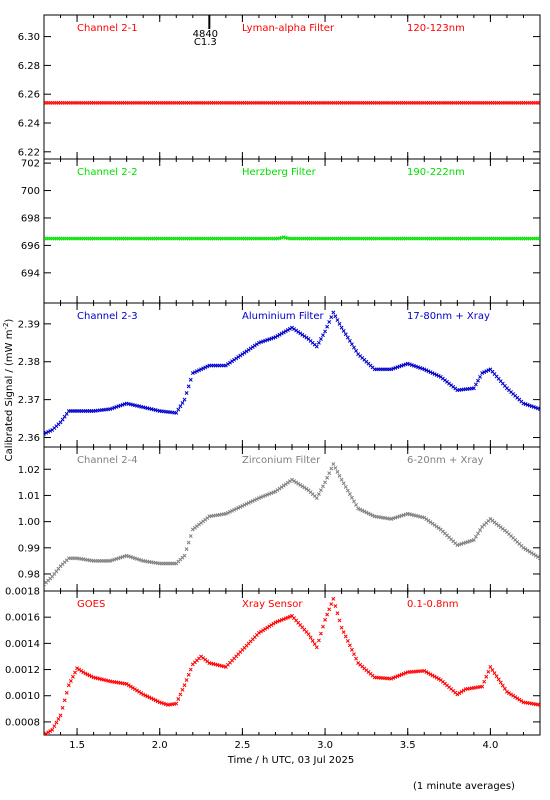  Describe the element at coordinates (490, 745) in the screenshot. I see `x-tick-label: 4.0` at that location.